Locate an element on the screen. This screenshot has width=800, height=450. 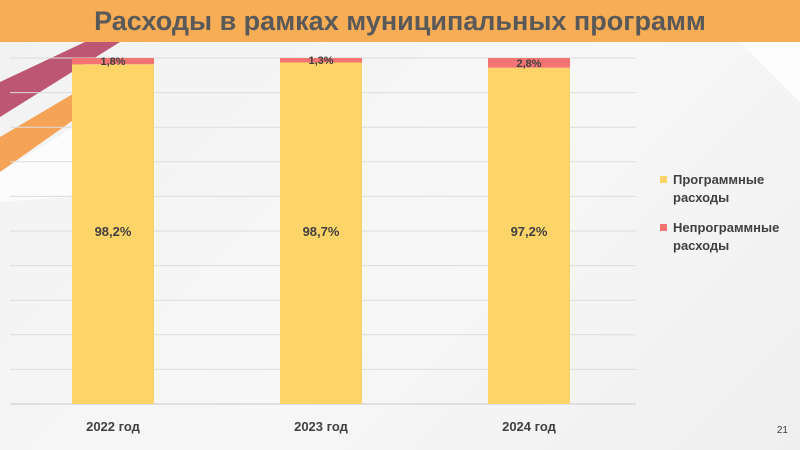
data-label-program: 98,2% is located at coordinates (113, 231).